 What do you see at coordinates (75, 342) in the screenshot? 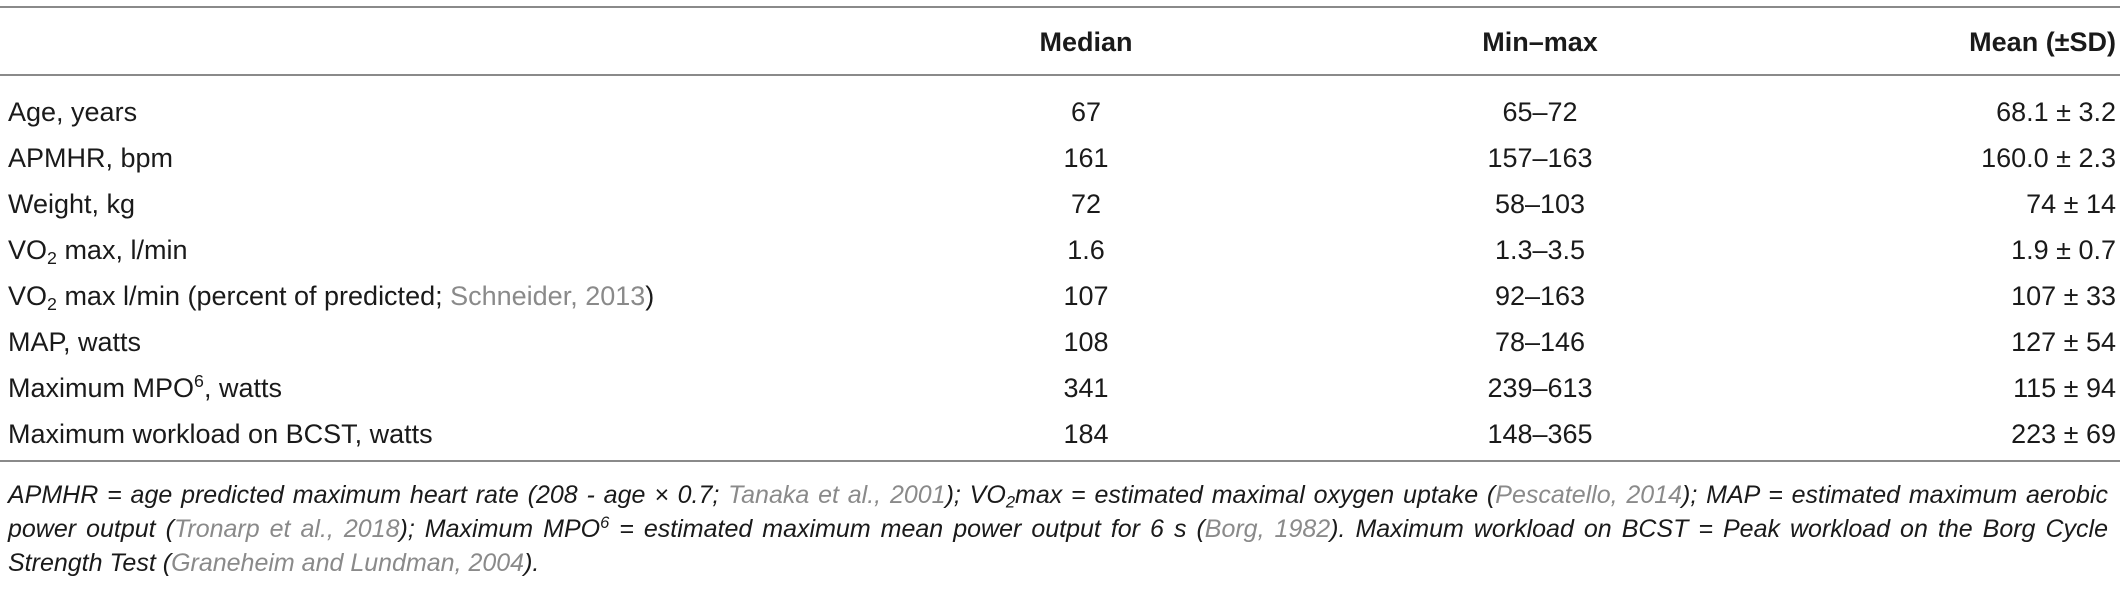
I see `row-label-map: MAP, watts` at bounding box center [75, 342].